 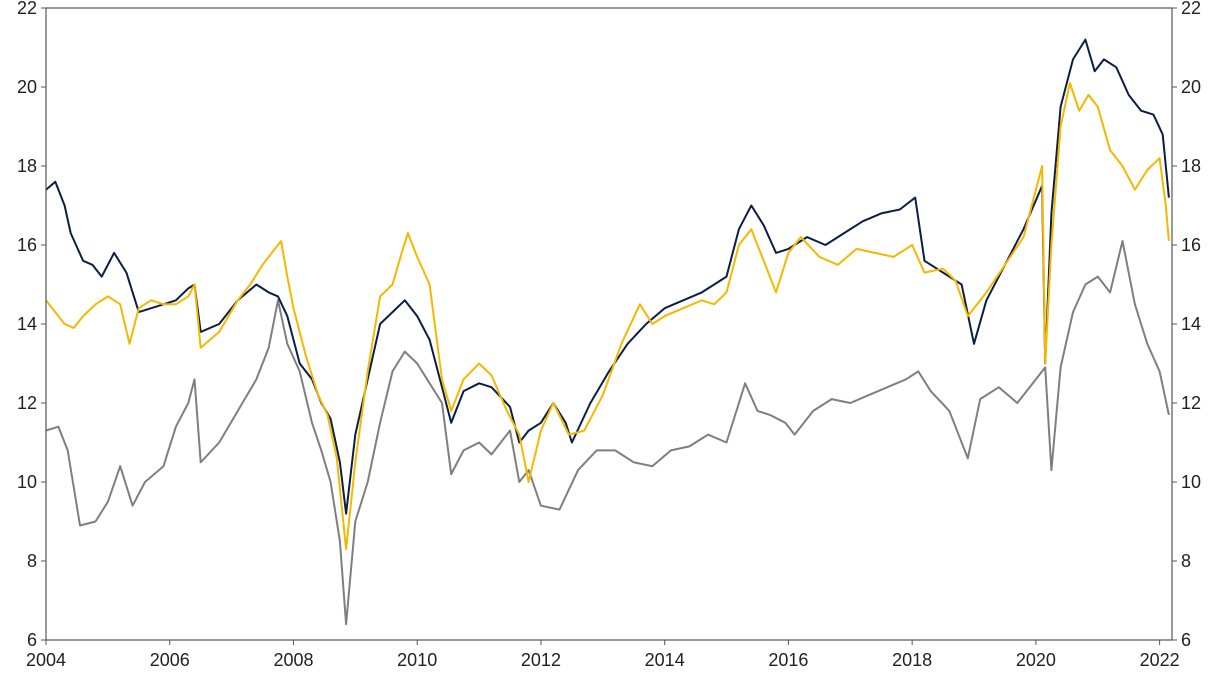 What do you see at coordinates (1191, 166) in the screenshot?
I see `y-tick-label-right: 18` at bounding box center [1191, 166].